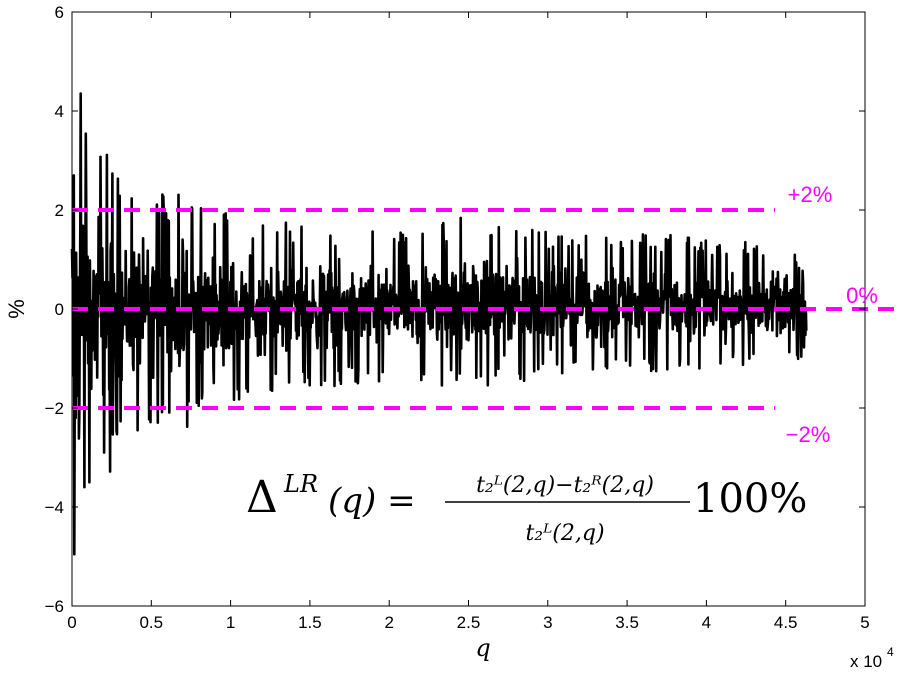 This screenshot has height=675, width=899. I want to click on y-tick-label: −4, so click(54, 507).